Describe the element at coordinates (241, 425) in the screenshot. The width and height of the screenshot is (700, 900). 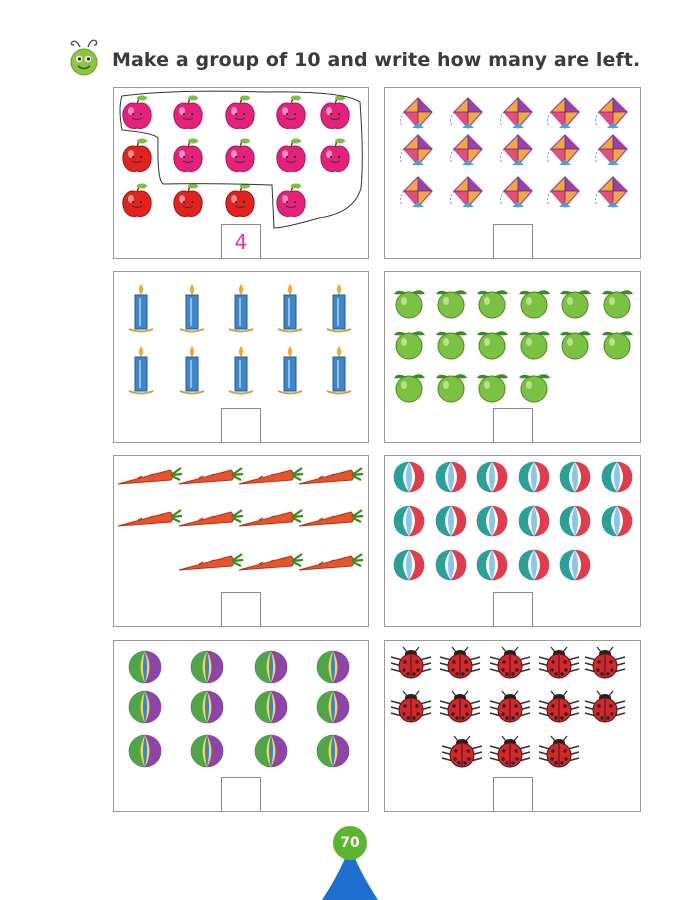
I see `answer-box-candles` at that location.